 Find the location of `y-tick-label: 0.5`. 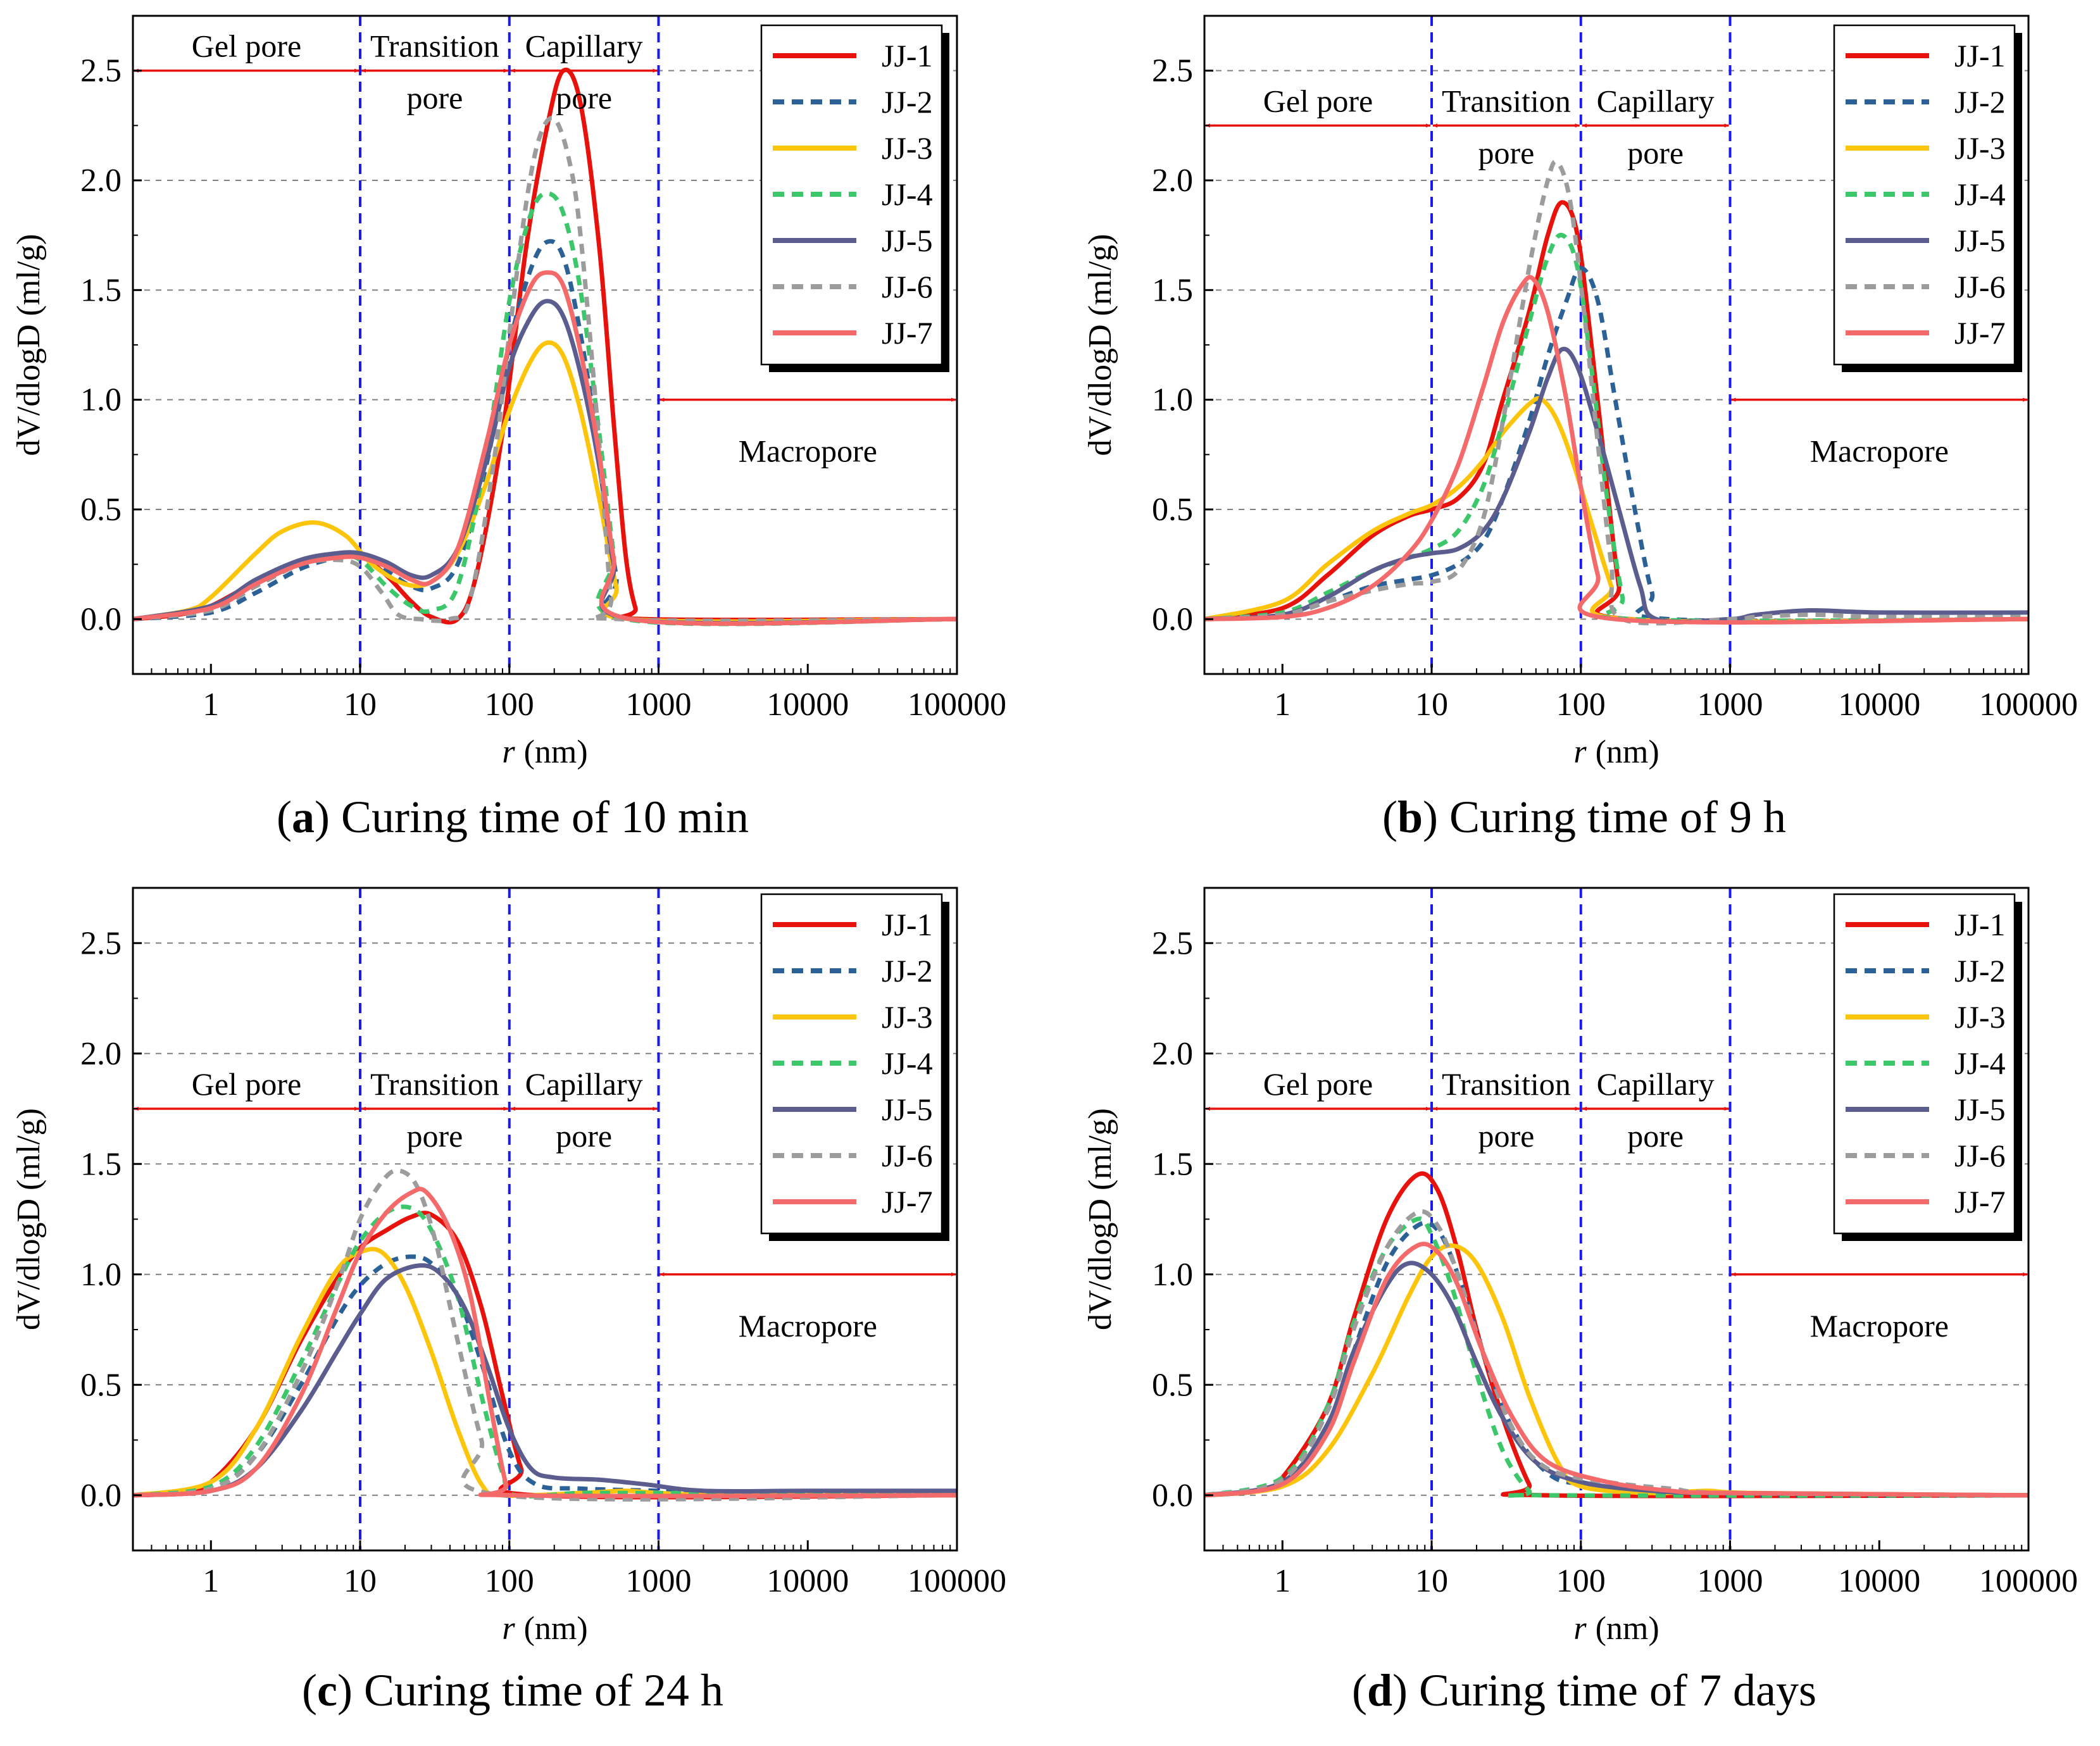

y-tick-label: 0.5 is located at coordinates (1173, 1385).